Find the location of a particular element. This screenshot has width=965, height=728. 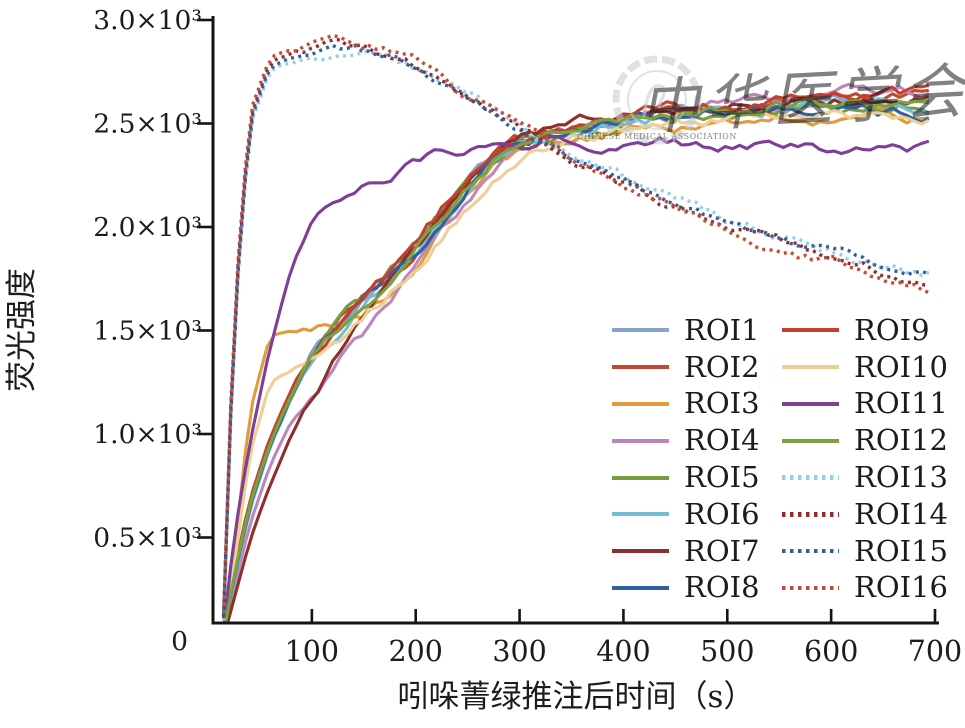

watermark-text: 中华医学会 is located at coordinates (801, 99).